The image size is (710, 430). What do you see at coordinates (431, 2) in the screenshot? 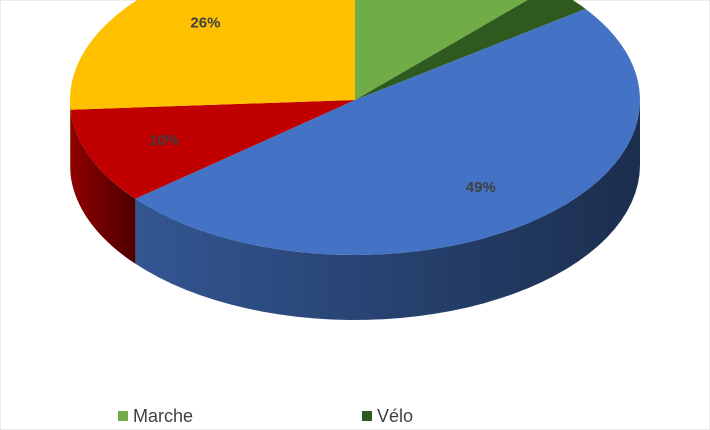
I see `data-label: 12%` at bounding box center [431, 2].